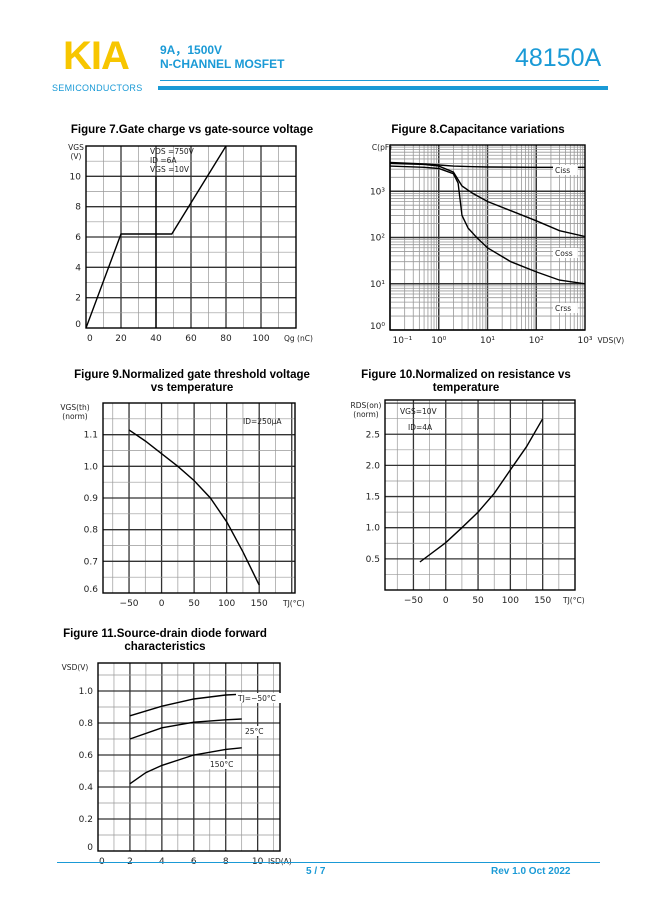 The width and height of the screenshot is (649, 917). I want to click on y-axis-label: VGS, so click(76, 147).